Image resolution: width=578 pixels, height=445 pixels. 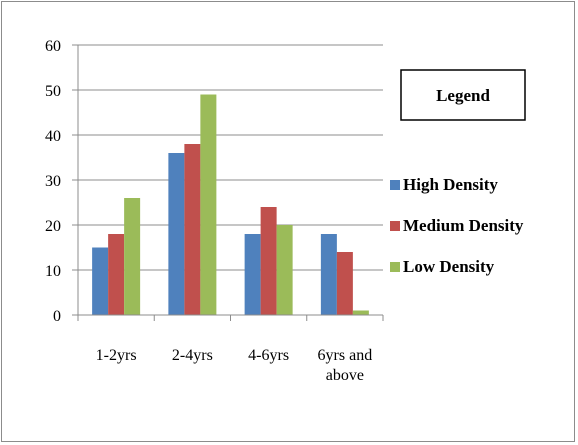 I want to click on x-tick-label: 6yrs and above, so click(x=345, y=365).